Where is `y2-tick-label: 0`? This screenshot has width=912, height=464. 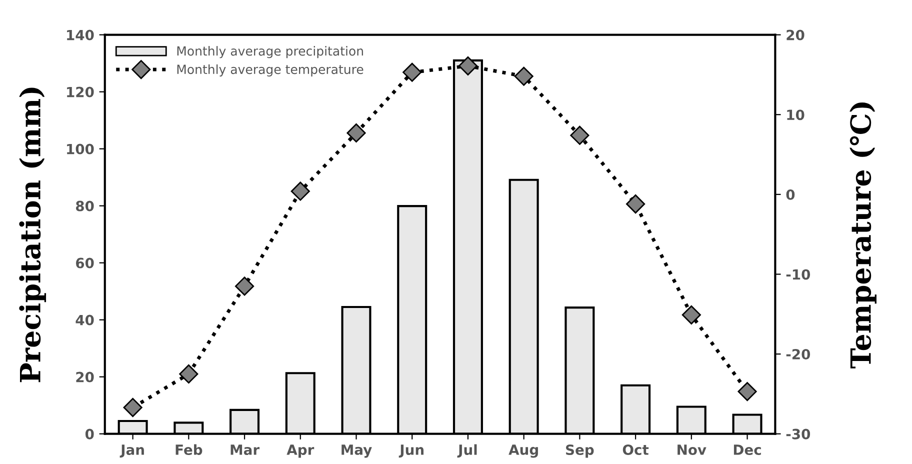 y2-tick-label: 0 is located at coordinates (790, 194).